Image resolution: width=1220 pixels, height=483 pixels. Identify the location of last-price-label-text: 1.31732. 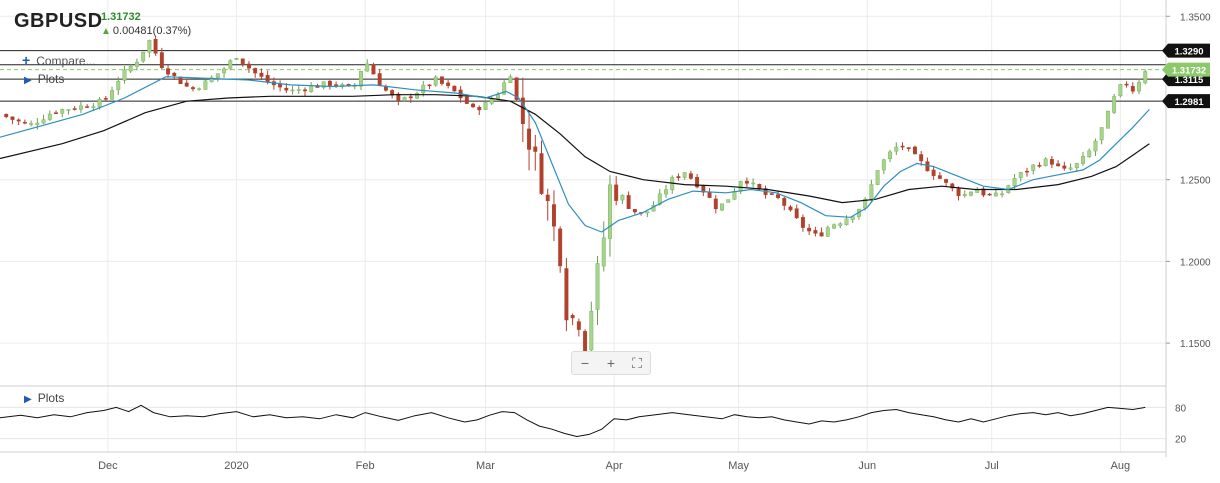
(1189, 71).